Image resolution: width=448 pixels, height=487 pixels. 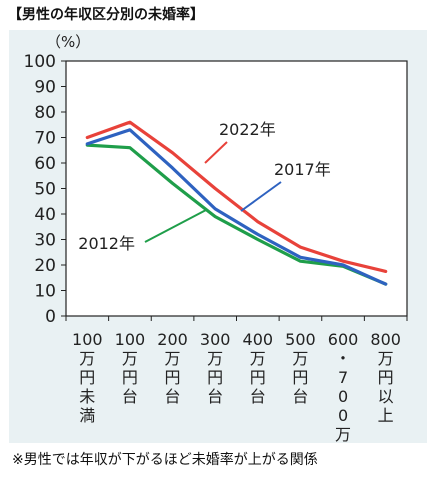 I want to click on y-tick-label: 60, so click(x=45, y=164).